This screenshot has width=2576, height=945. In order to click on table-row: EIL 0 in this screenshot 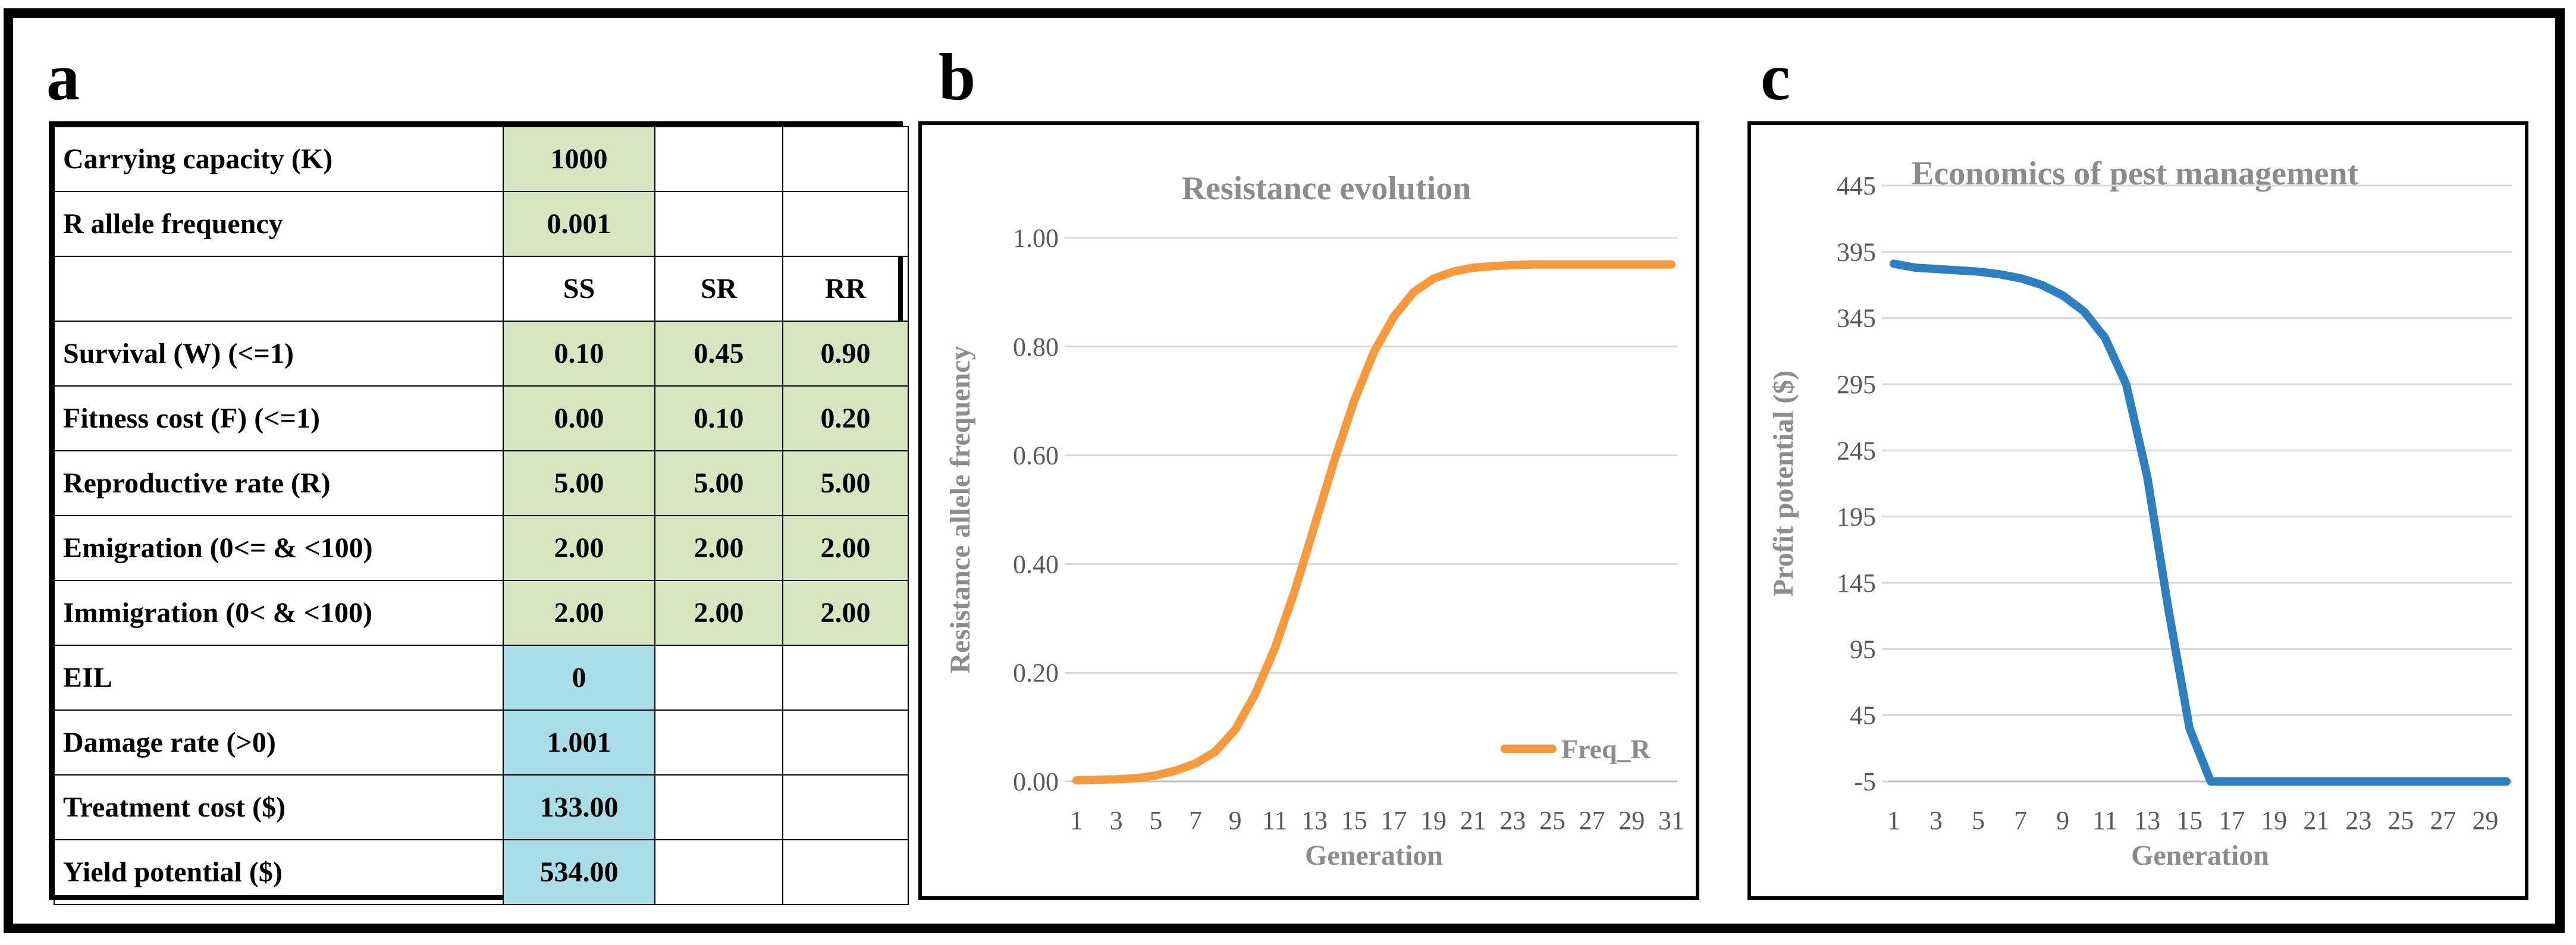, I will do `click(481, 678)`.